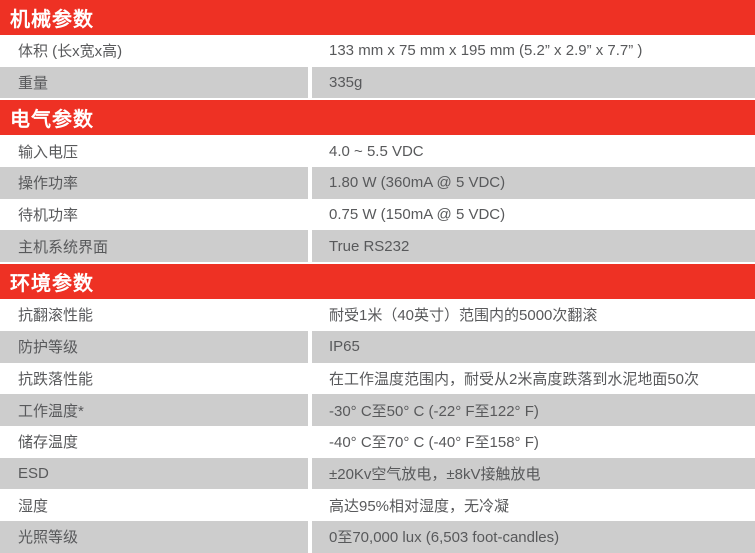 The width and height of the screenshot is (755, 553). What do you see at coordinates (463, 316) in the screenshot?
I see `spec-value: 耐受1米（40英寸）范围内的5000次翻滚` at bounding box center [463, 316].